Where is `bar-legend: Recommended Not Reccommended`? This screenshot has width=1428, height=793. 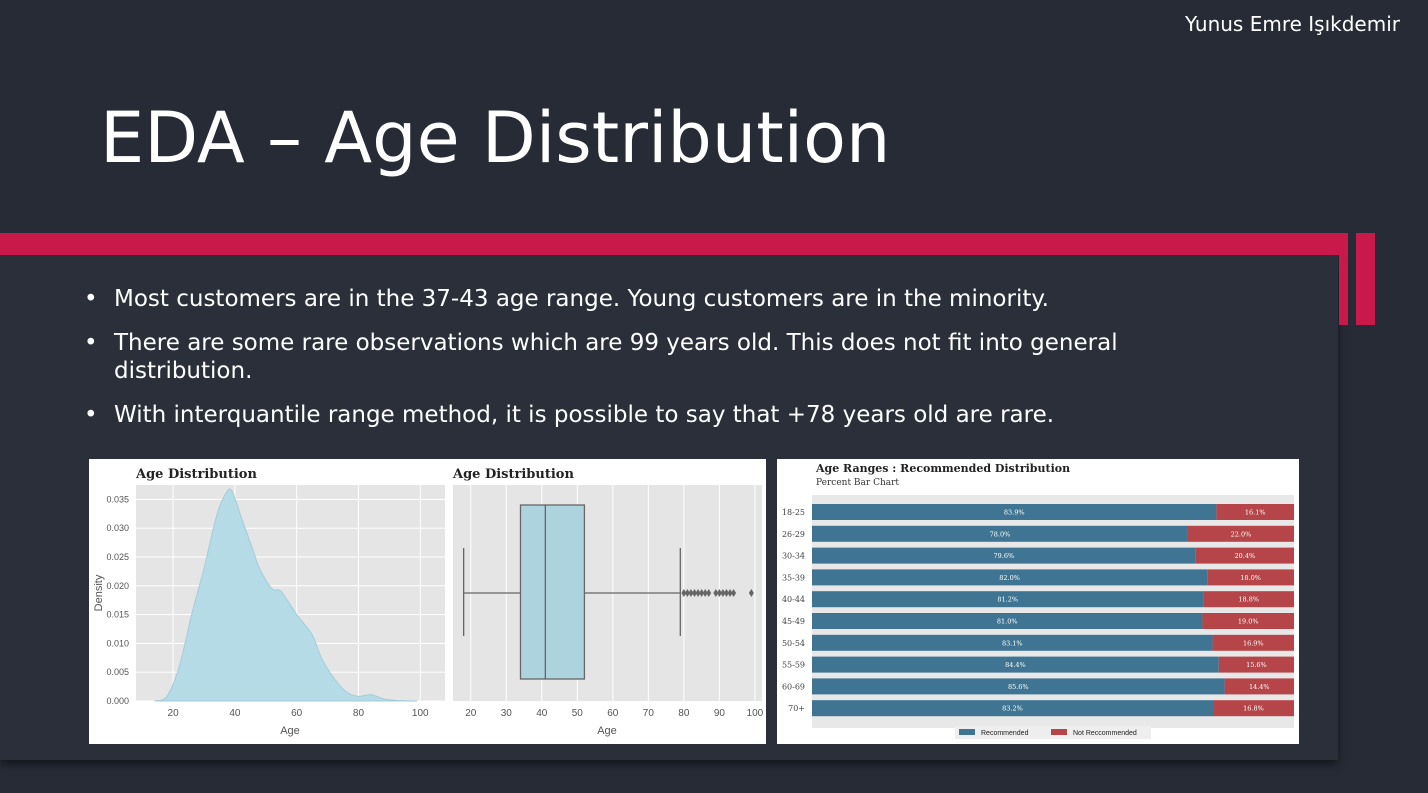 bar-legend: Recommended Not Reccommended is located at coordinates (1053, 732).